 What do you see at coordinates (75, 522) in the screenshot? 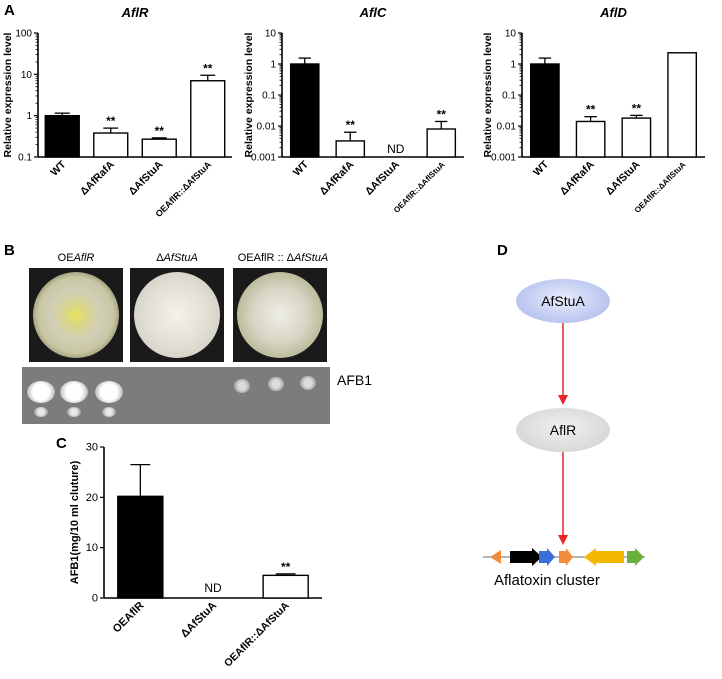
I see `y-axis-label: AFB1(mg/10 ml cluture)` at bounding box center [75, 522].